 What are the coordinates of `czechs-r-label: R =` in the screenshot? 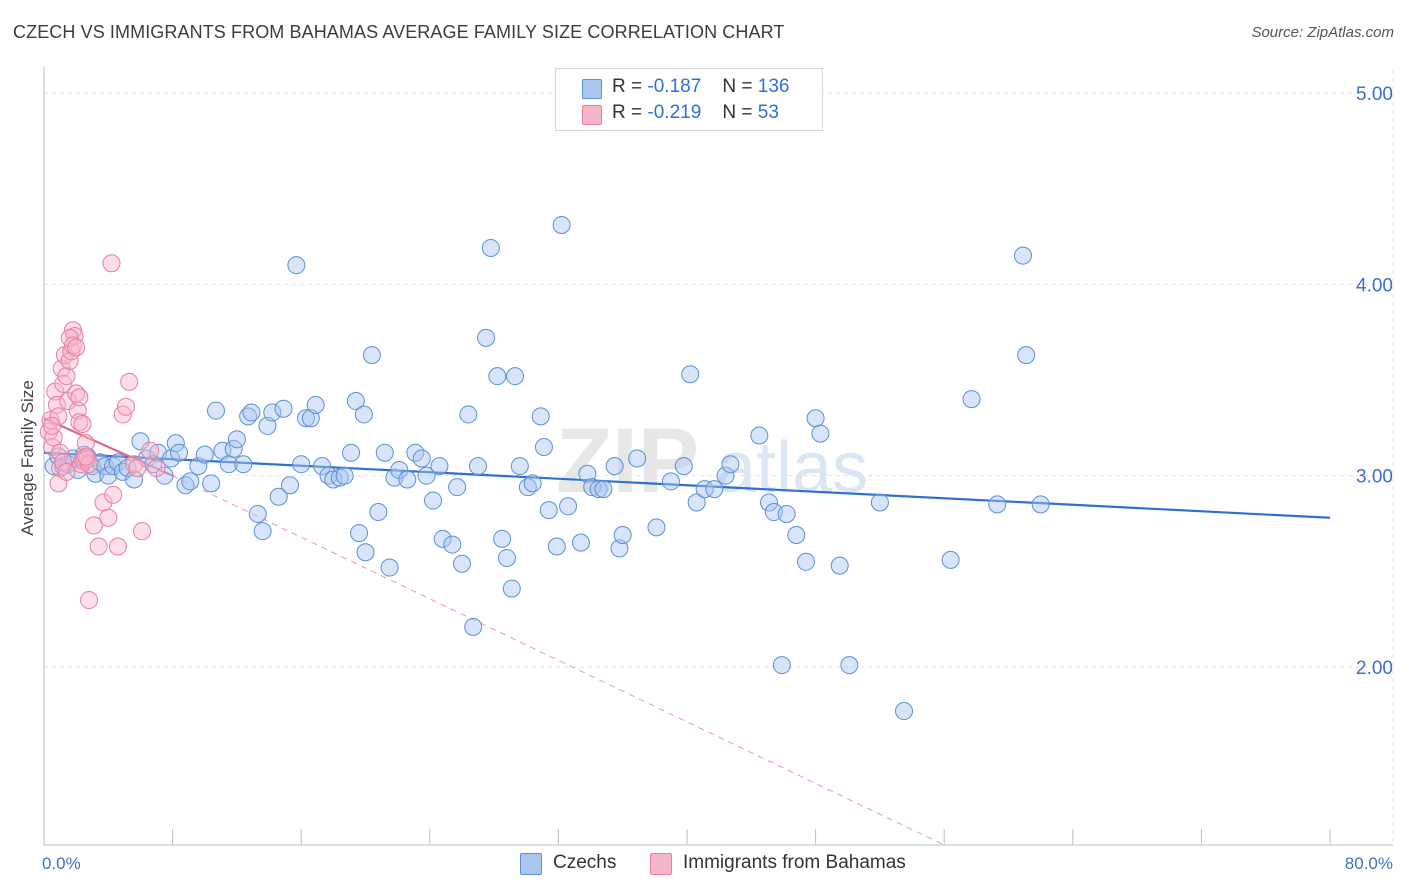 It's located at (627, 86).